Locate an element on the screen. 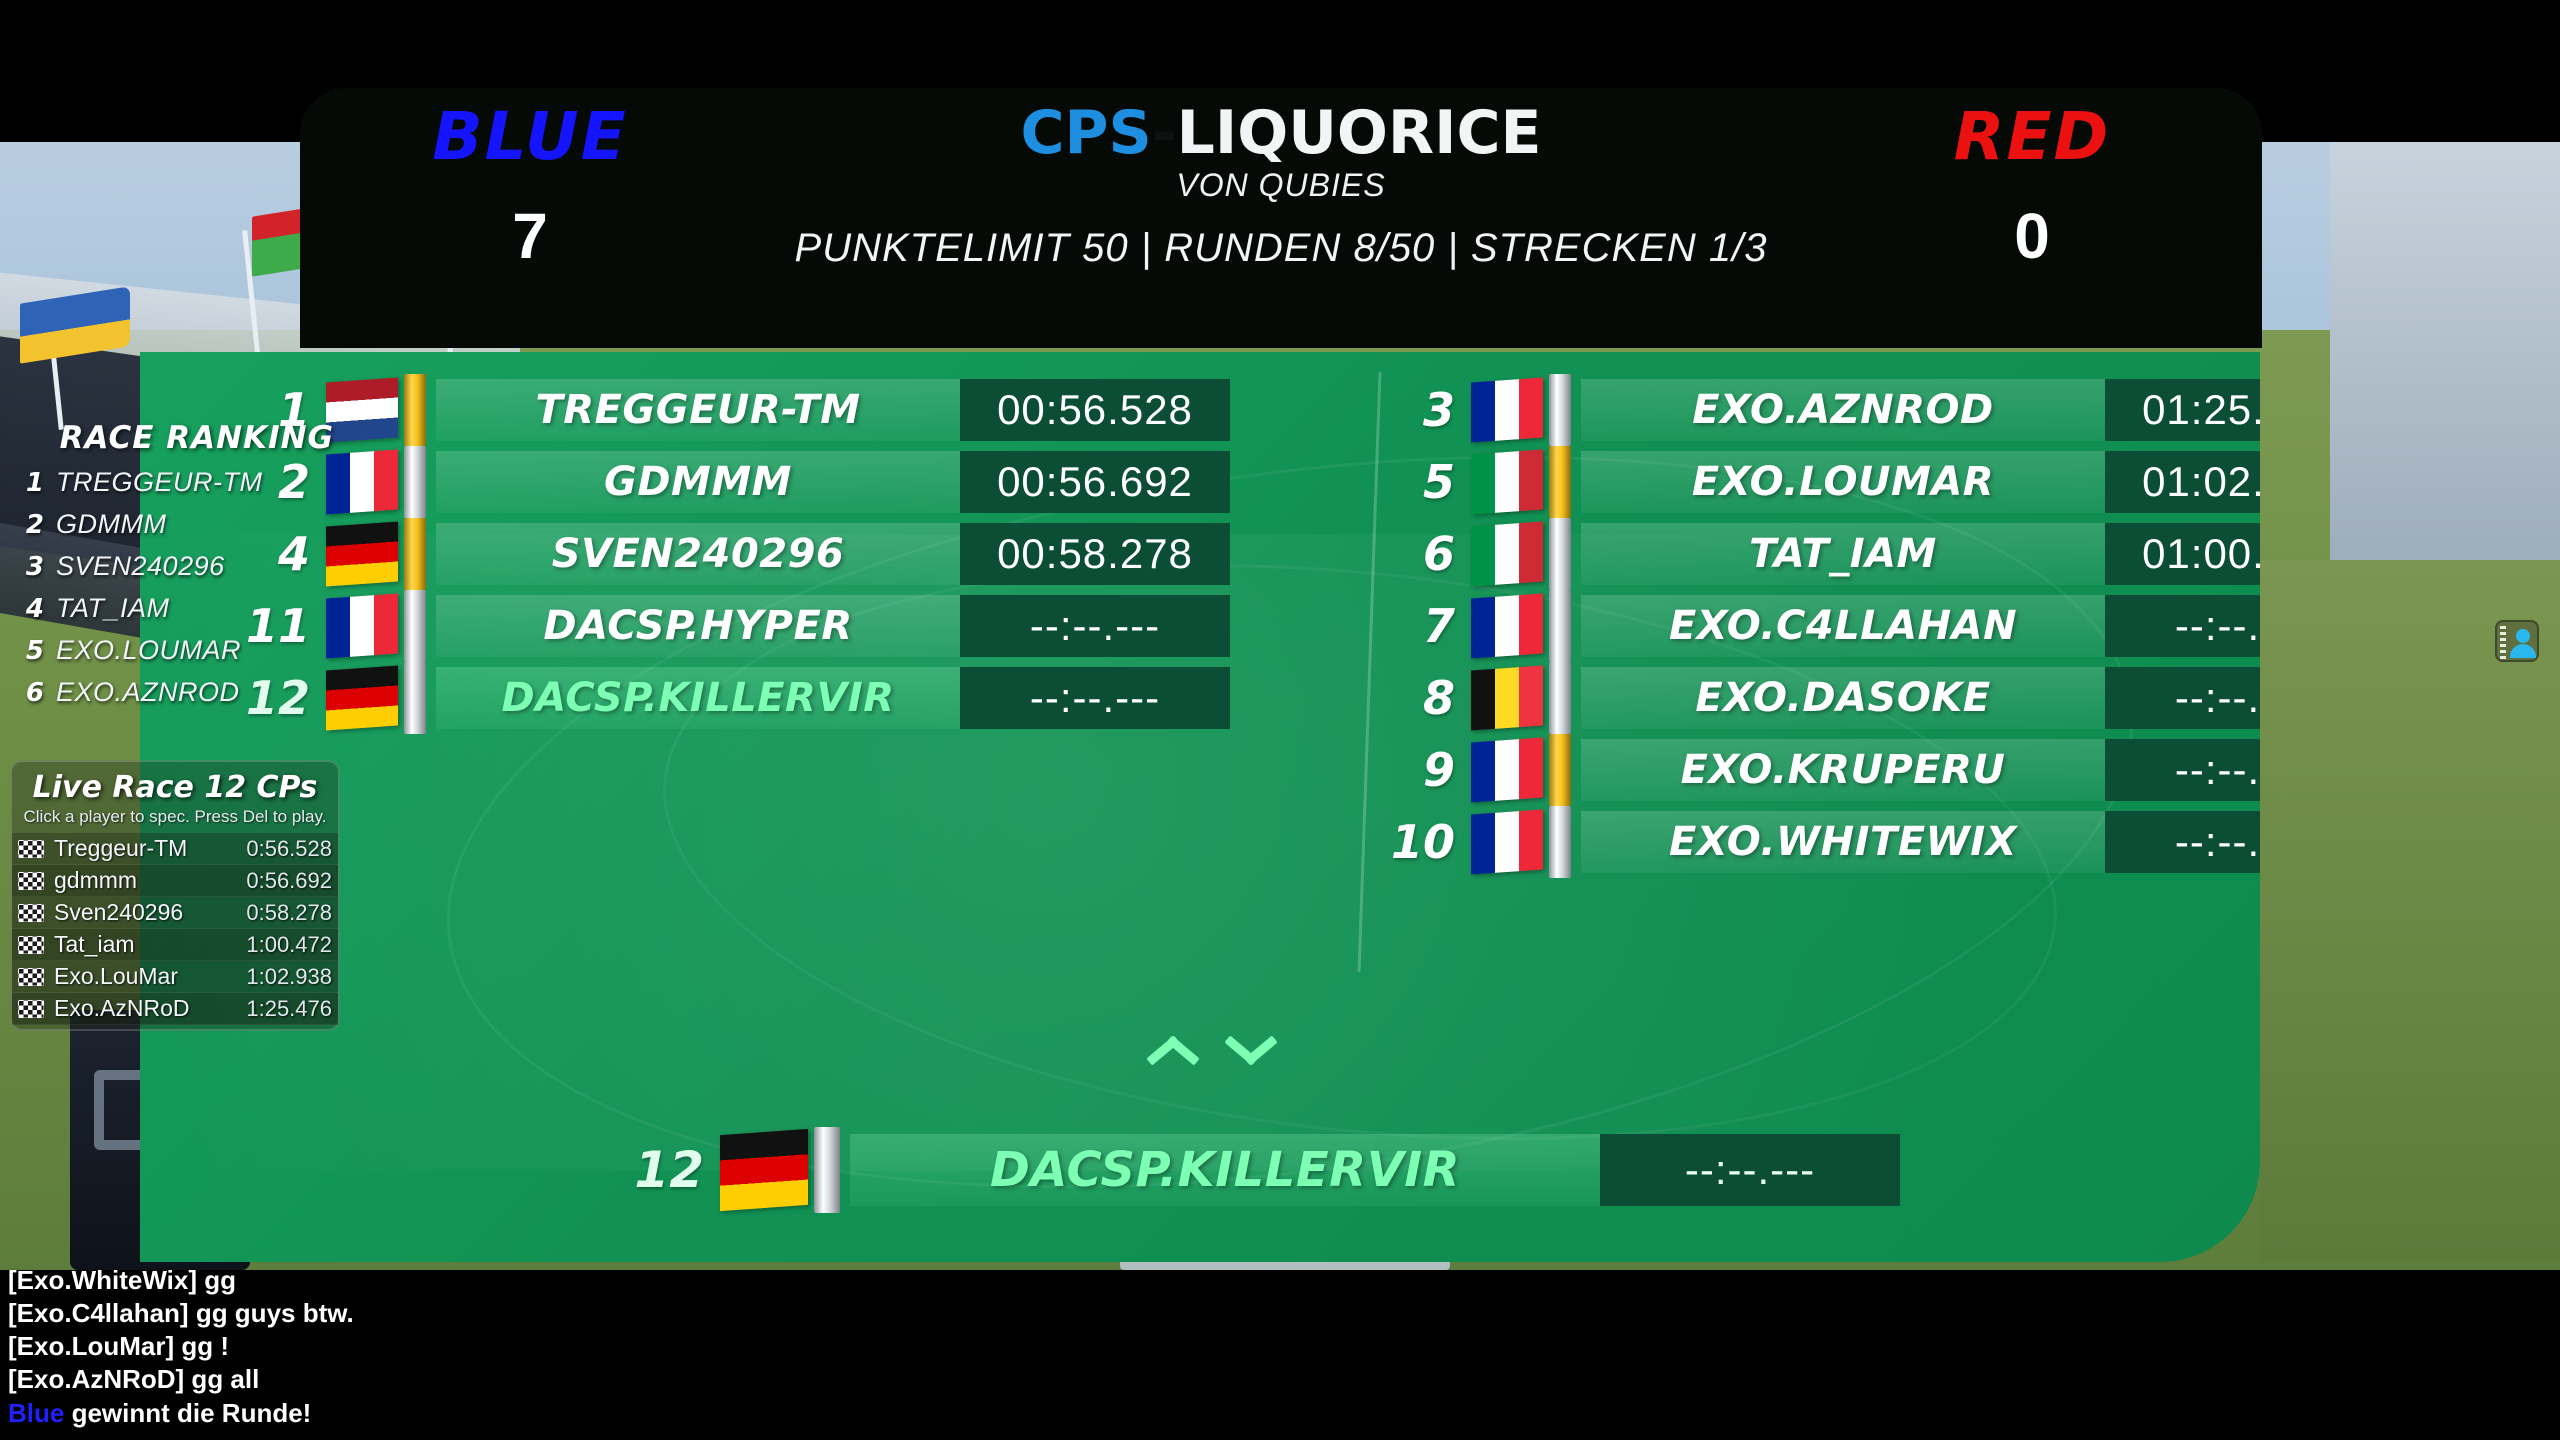 This screenshot has width=2560, height=1440. match-subtitle: VON QUBIES is located at coordinates (1281, 185).